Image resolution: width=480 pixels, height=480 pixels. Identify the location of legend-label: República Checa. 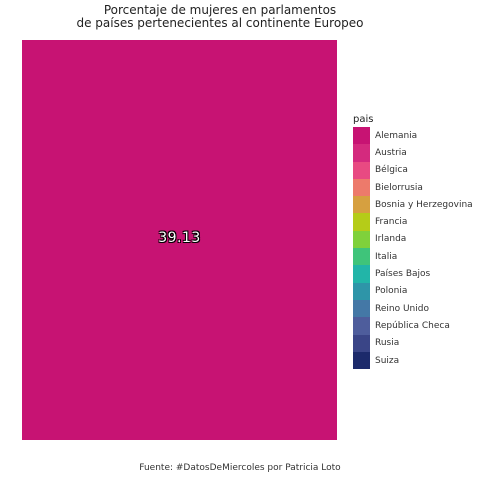
(412, 325).